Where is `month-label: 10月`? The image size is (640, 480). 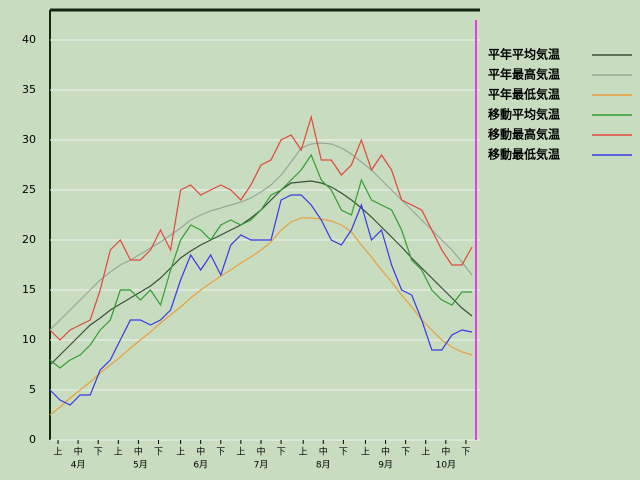 month-label: 10月 is located at coordinates (446, 465).